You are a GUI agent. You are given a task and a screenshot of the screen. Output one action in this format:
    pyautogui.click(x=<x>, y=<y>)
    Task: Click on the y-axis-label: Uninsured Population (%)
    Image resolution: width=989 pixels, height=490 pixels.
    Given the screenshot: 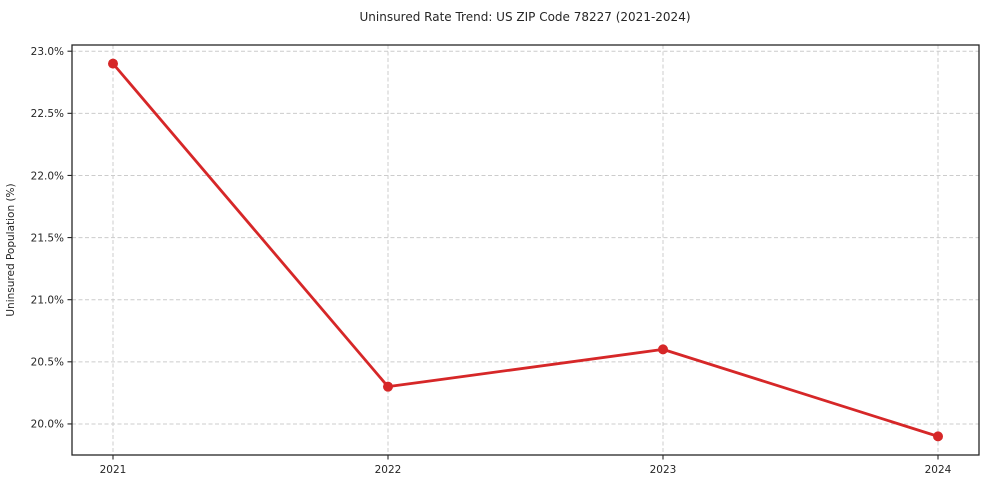 What is the action you would take?
    pyautogui.click(x=11, y=249)
    